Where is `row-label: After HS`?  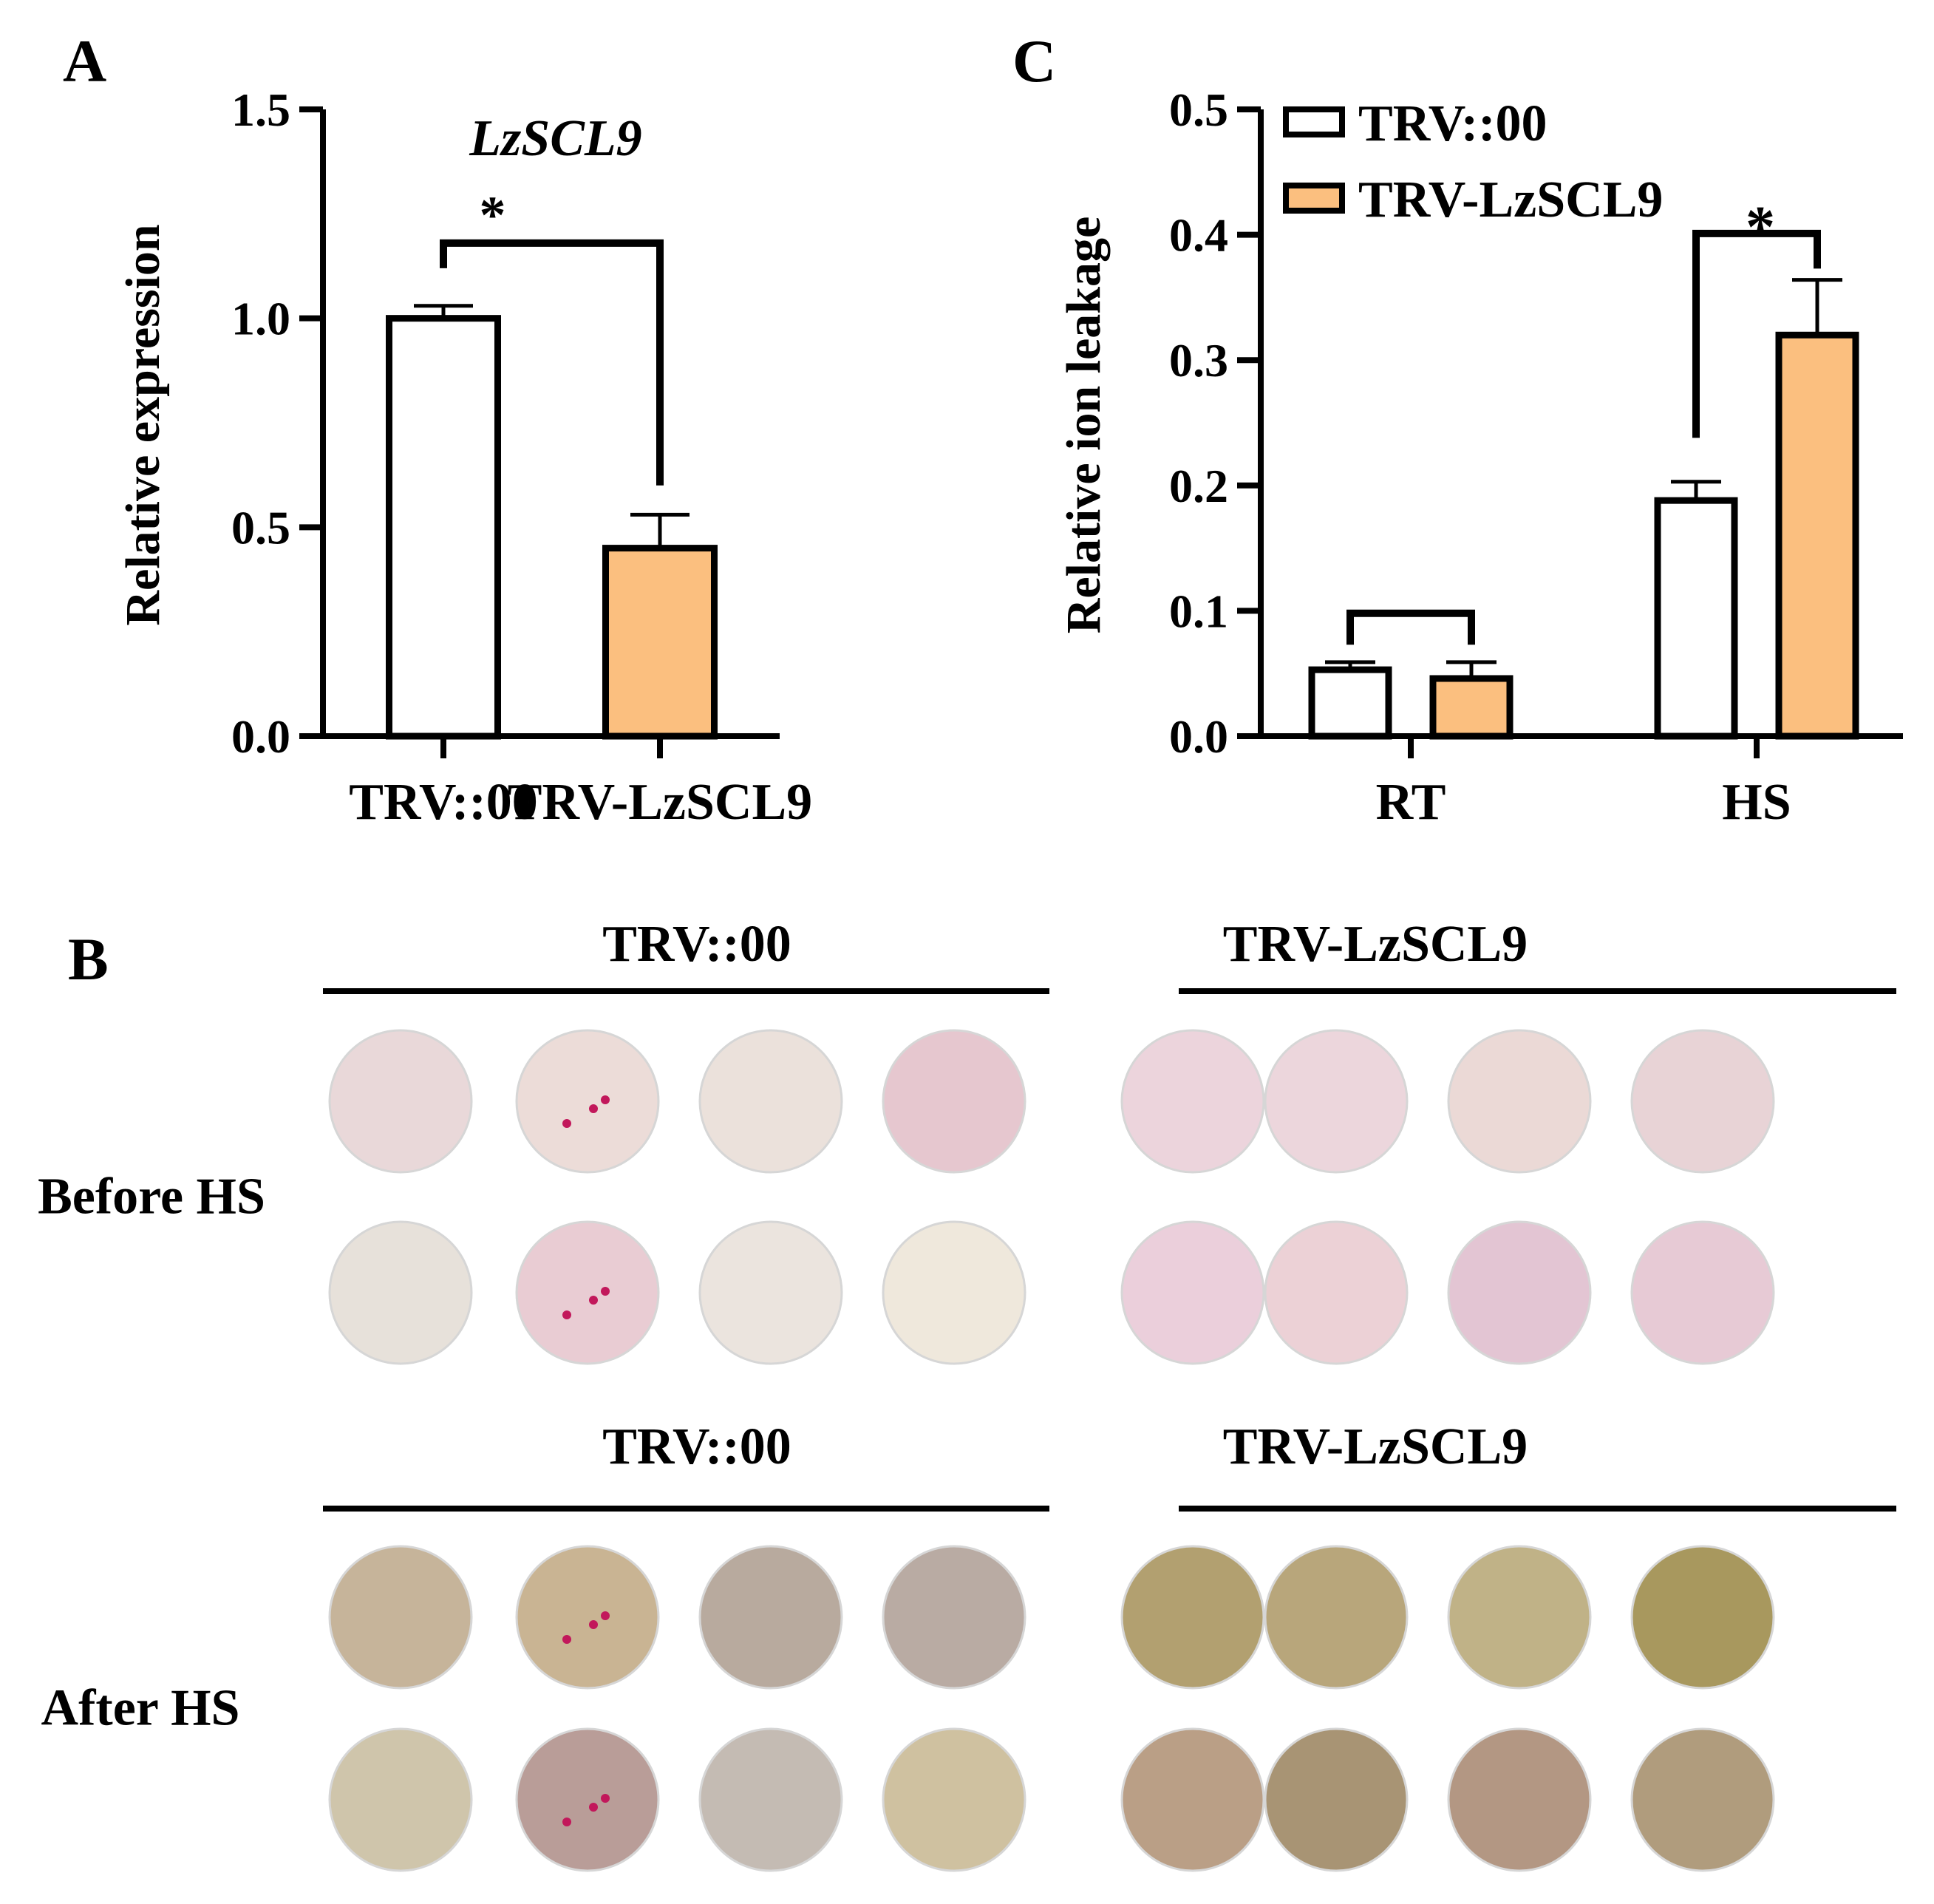
row-label: After HS is located at coordinates (140, 1708).